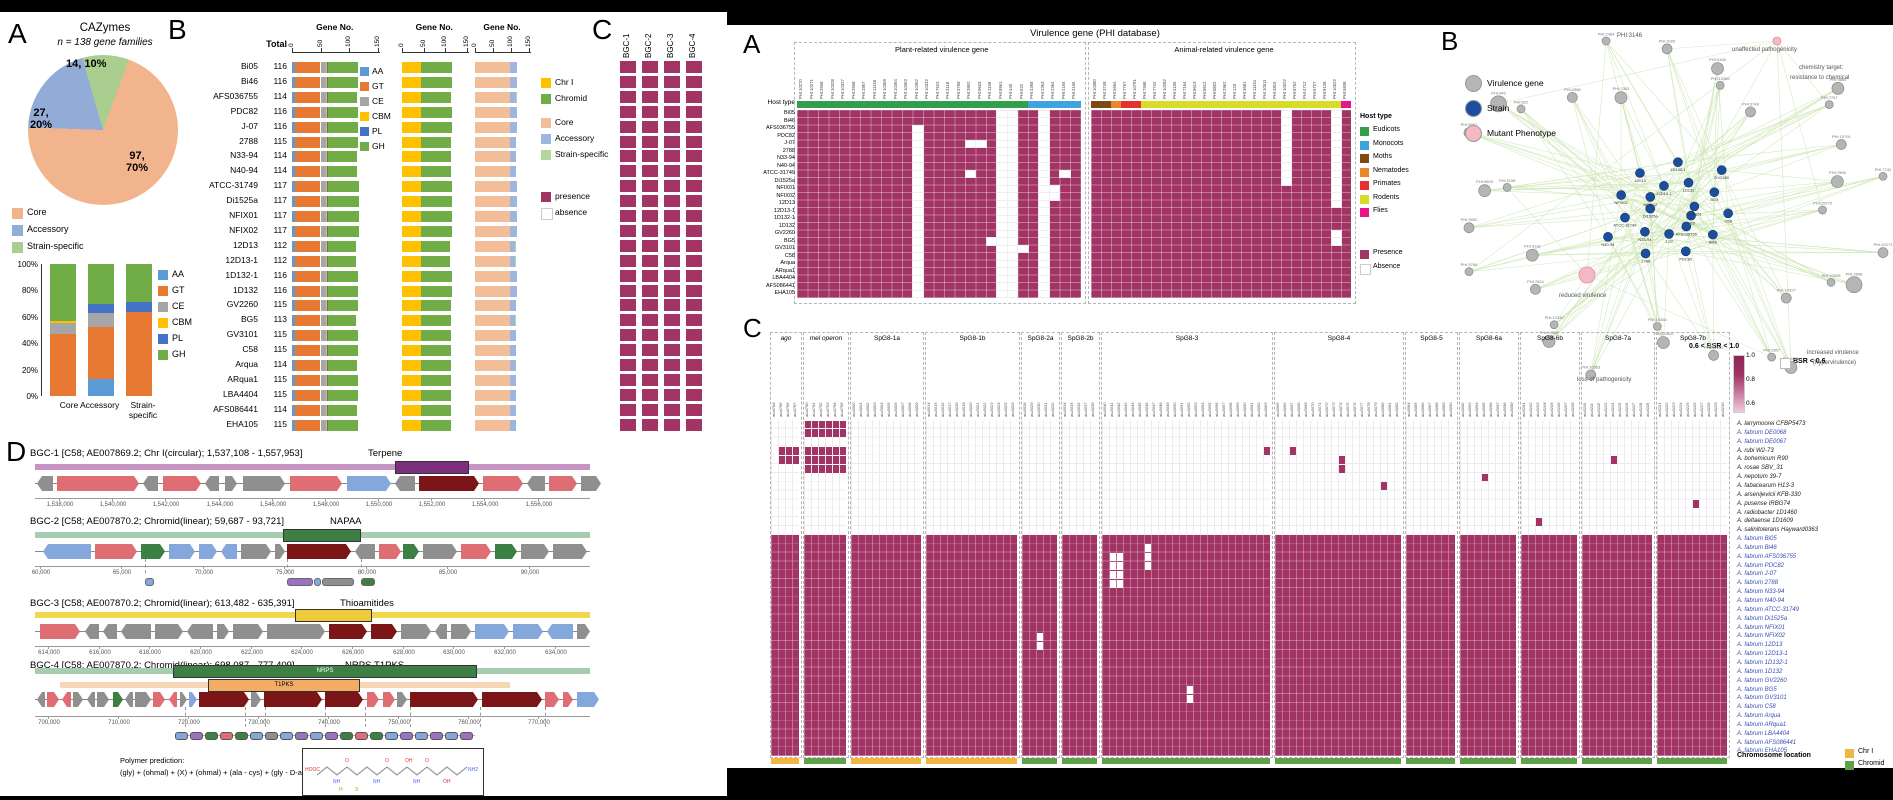  Describe the element at coordinates (377, 131) in the screenshot. I see `legend-label: PL` at that location.